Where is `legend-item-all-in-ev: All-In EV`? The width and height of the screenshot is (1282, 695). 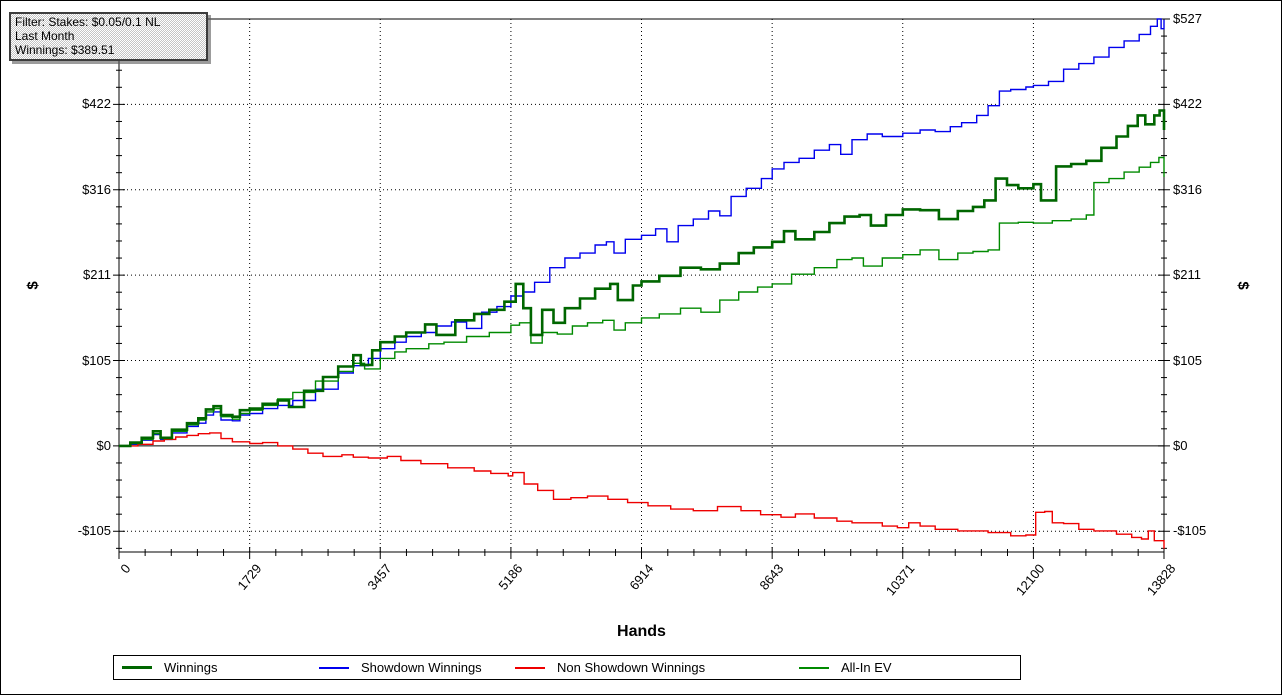
legend-item-all-in-ev: All-In EV is located at coordinates (845, 667).